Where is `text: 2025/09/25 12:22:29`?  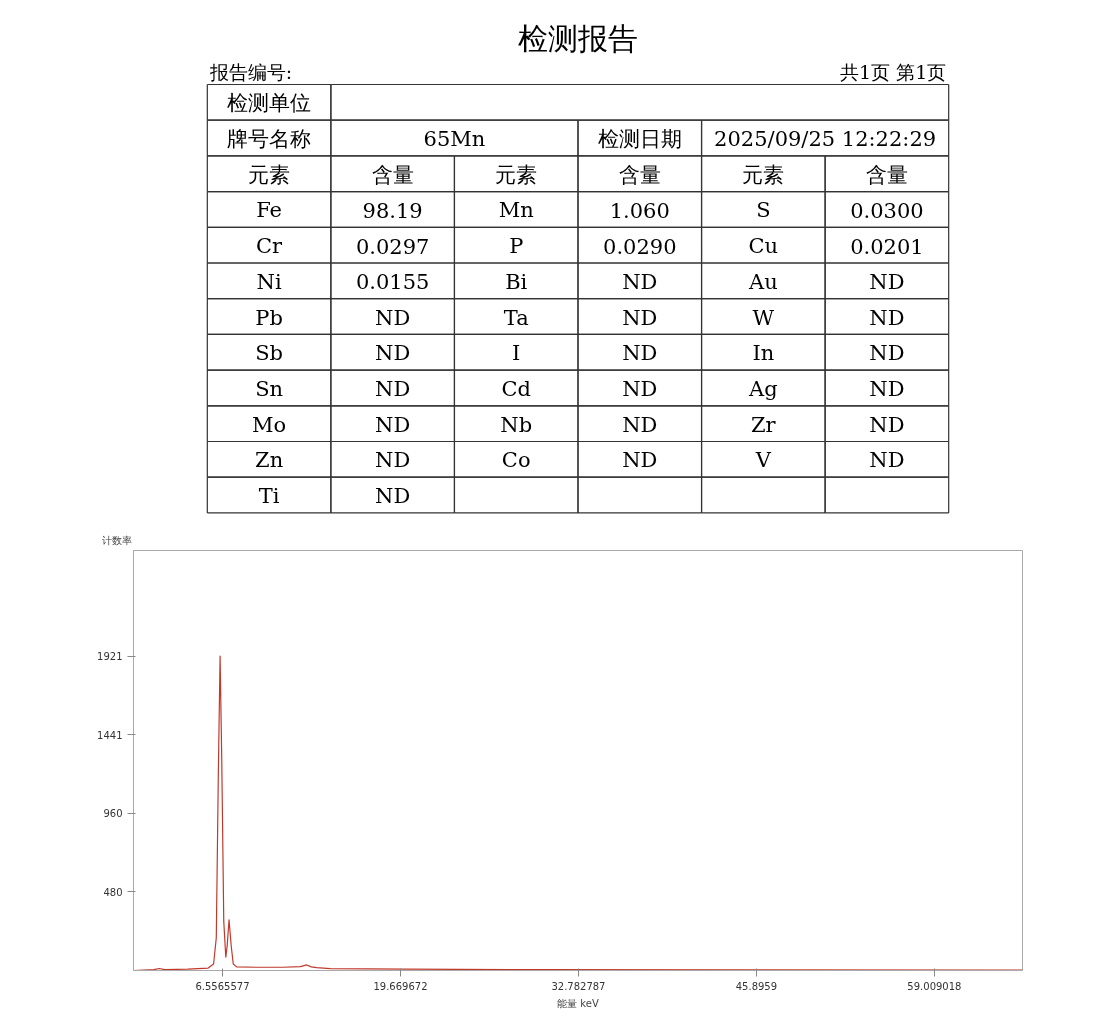
text: 2025/09/25 12:22:29 is located at coordinates (825, 139).